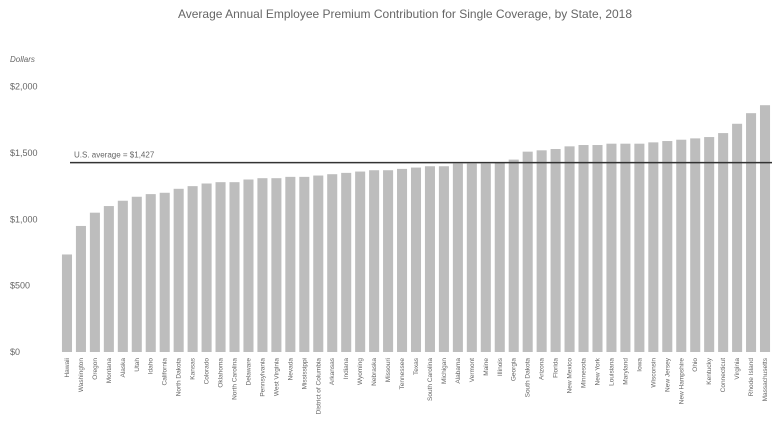 Image resolution: width=772 pixels, height=439 pixels. I want to click on x-tick-label: Idaho, so click(151, 366).